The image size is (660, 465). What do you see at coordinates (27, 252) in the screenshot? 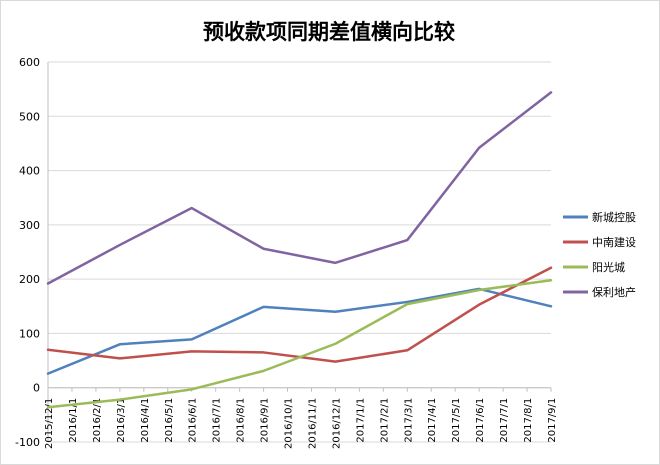
I see `y-axis-ticks: -100 0 100 200 300 400 500 600` at bounding box center [27, 252].